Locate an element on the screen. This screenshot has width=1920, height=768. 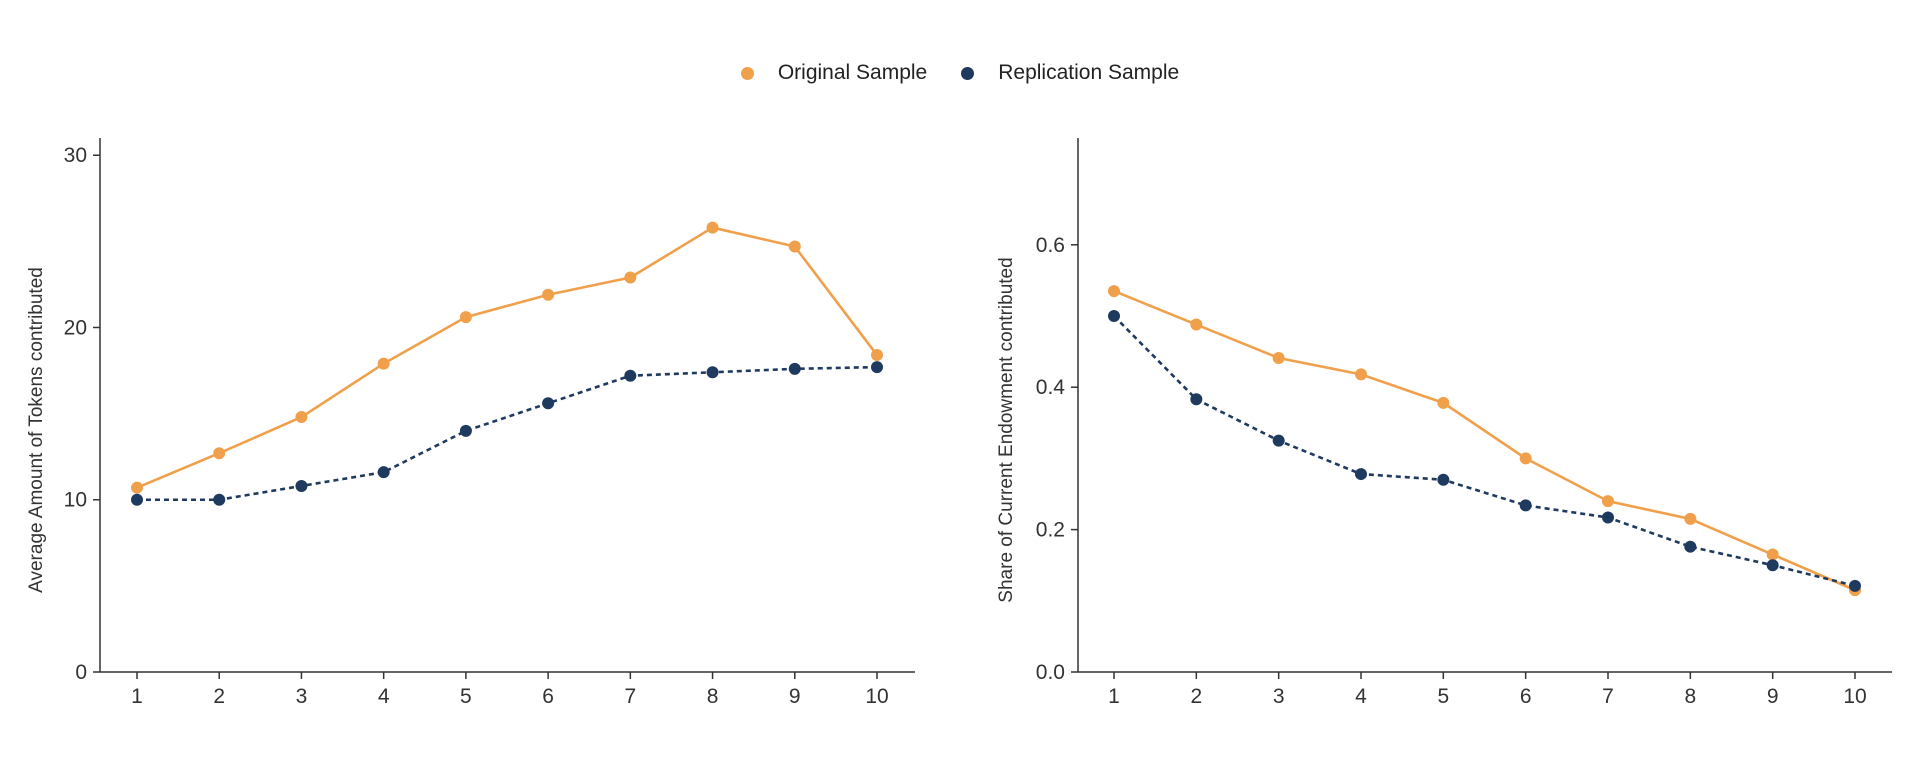
chart2-y-tick-label: 0.4 is located at coordinates (1051, 387).